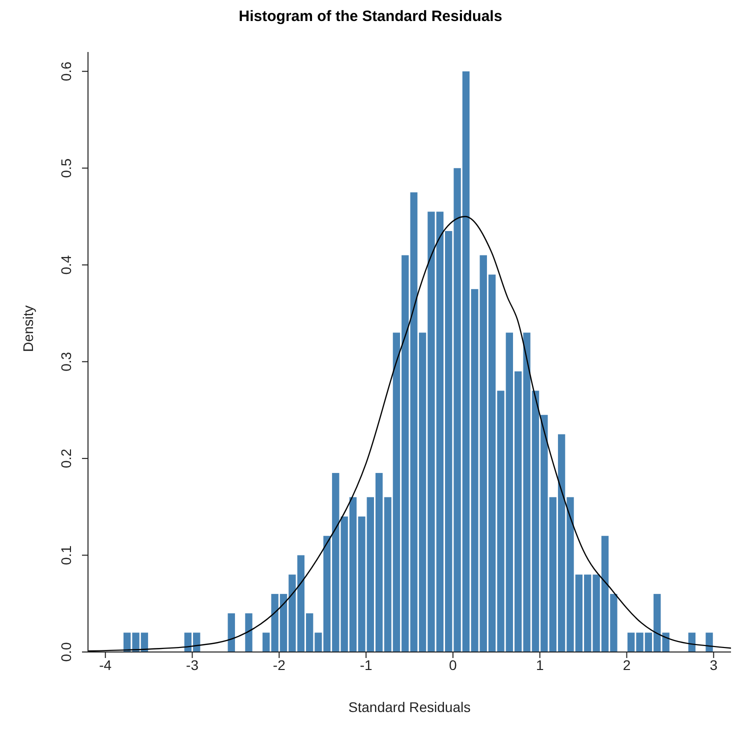 The width and height of the screenshot is (741, 744). Describe the element at coordinates (371, 17) in the screenshot. I see `chart-title: Histogram of the Standard Residuals` at that location.